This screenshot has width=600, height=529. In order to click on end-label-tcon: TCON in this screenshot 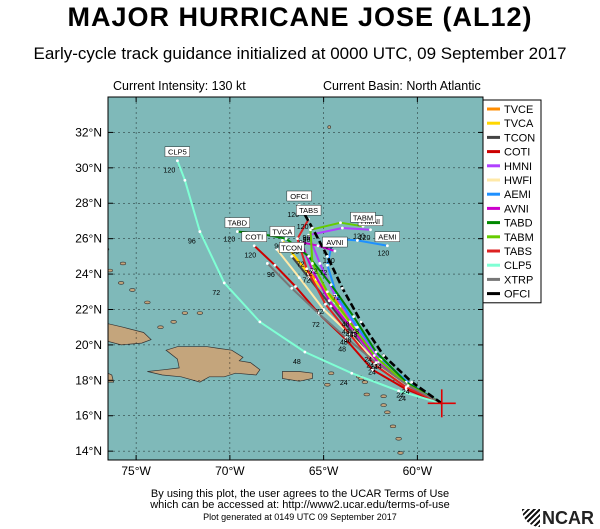, I will do `click(291, 247)`.